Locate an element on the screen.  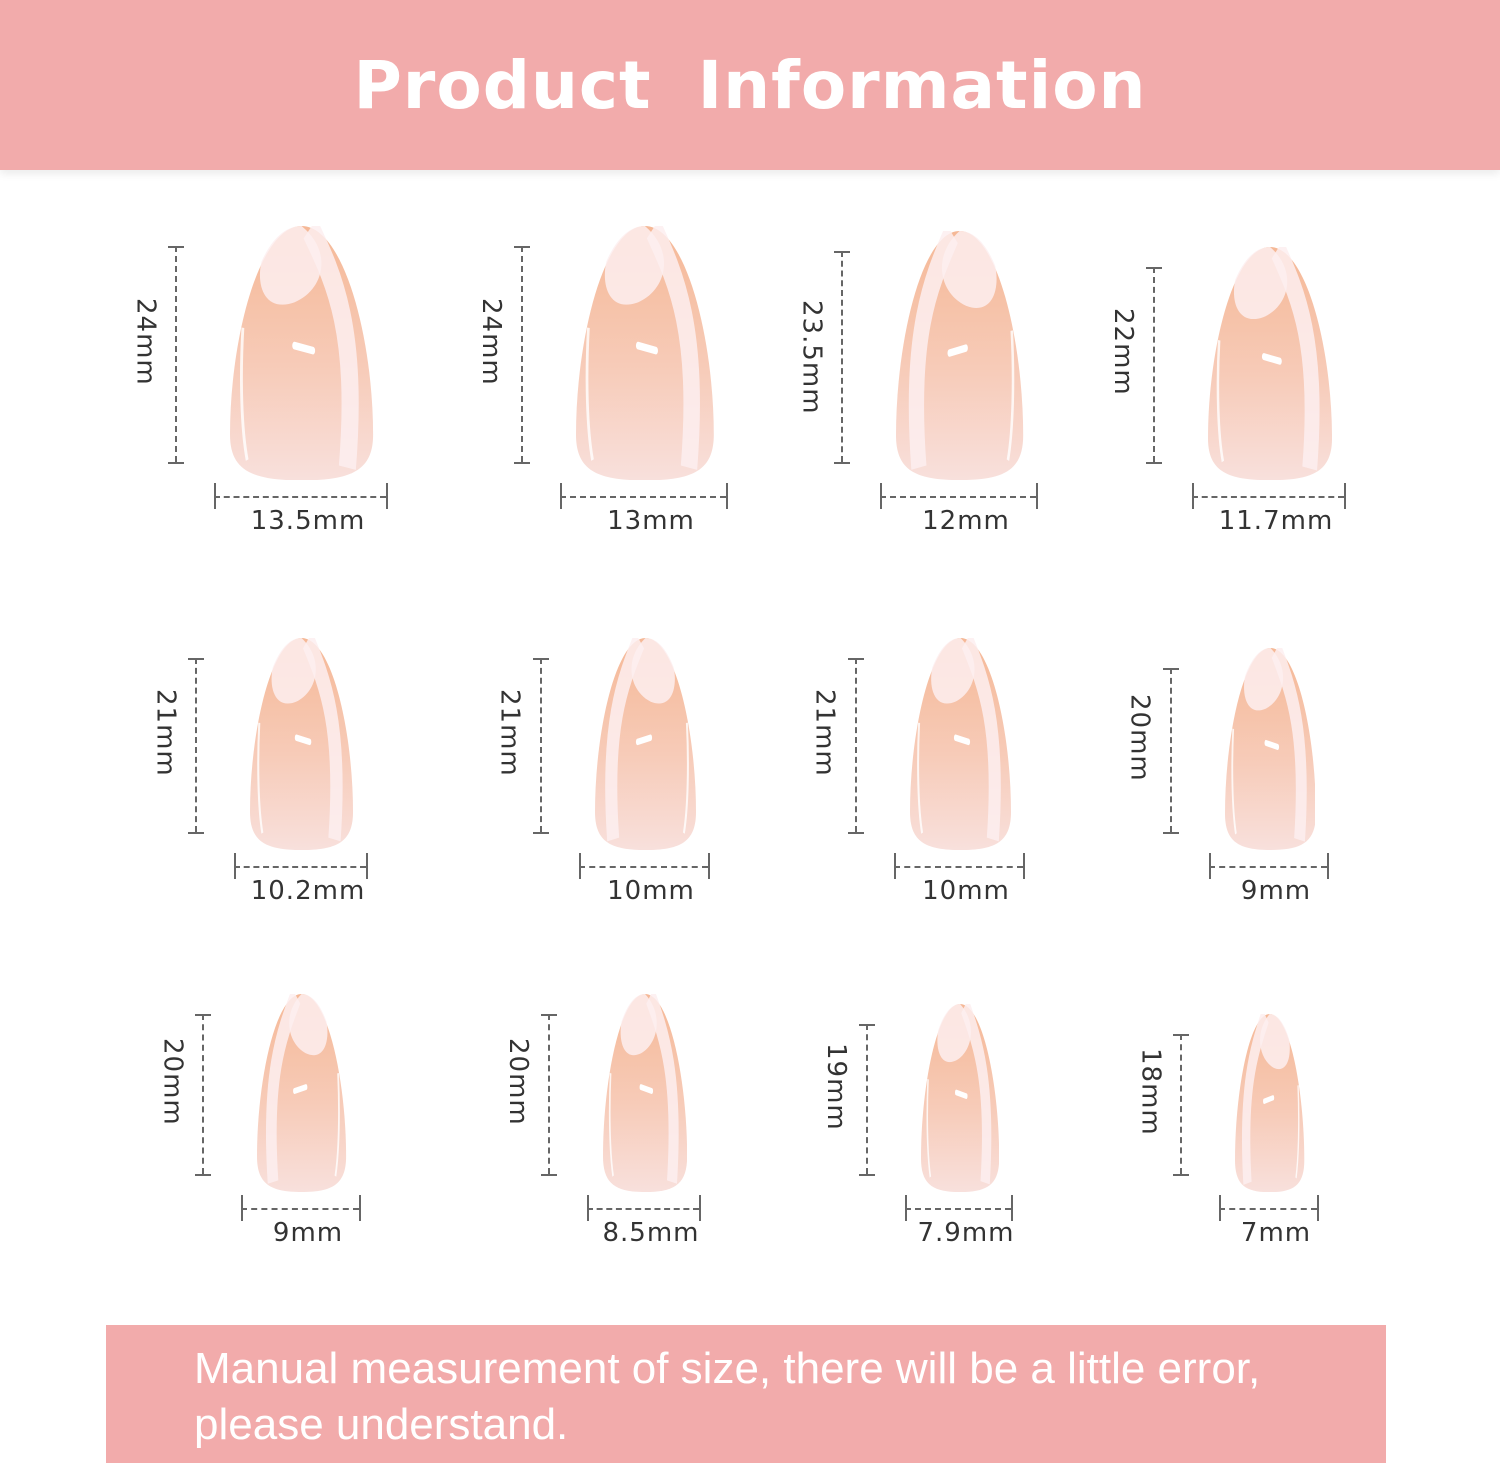
nail-length-label: 19mm is located at coordinates (835, 1086).